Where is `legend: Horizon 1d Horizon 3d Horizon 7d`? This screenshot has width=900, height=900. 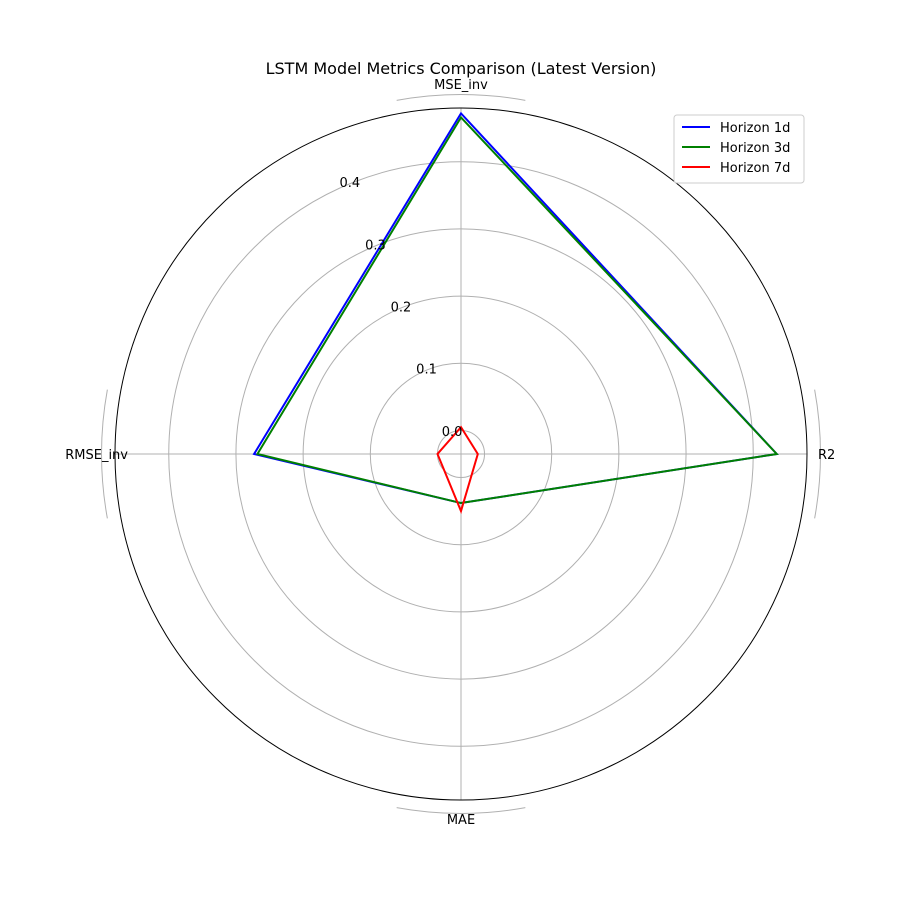 legend: Horizon 1d Horizon 3d Horizon 7d is located at coordinates (739, 149).